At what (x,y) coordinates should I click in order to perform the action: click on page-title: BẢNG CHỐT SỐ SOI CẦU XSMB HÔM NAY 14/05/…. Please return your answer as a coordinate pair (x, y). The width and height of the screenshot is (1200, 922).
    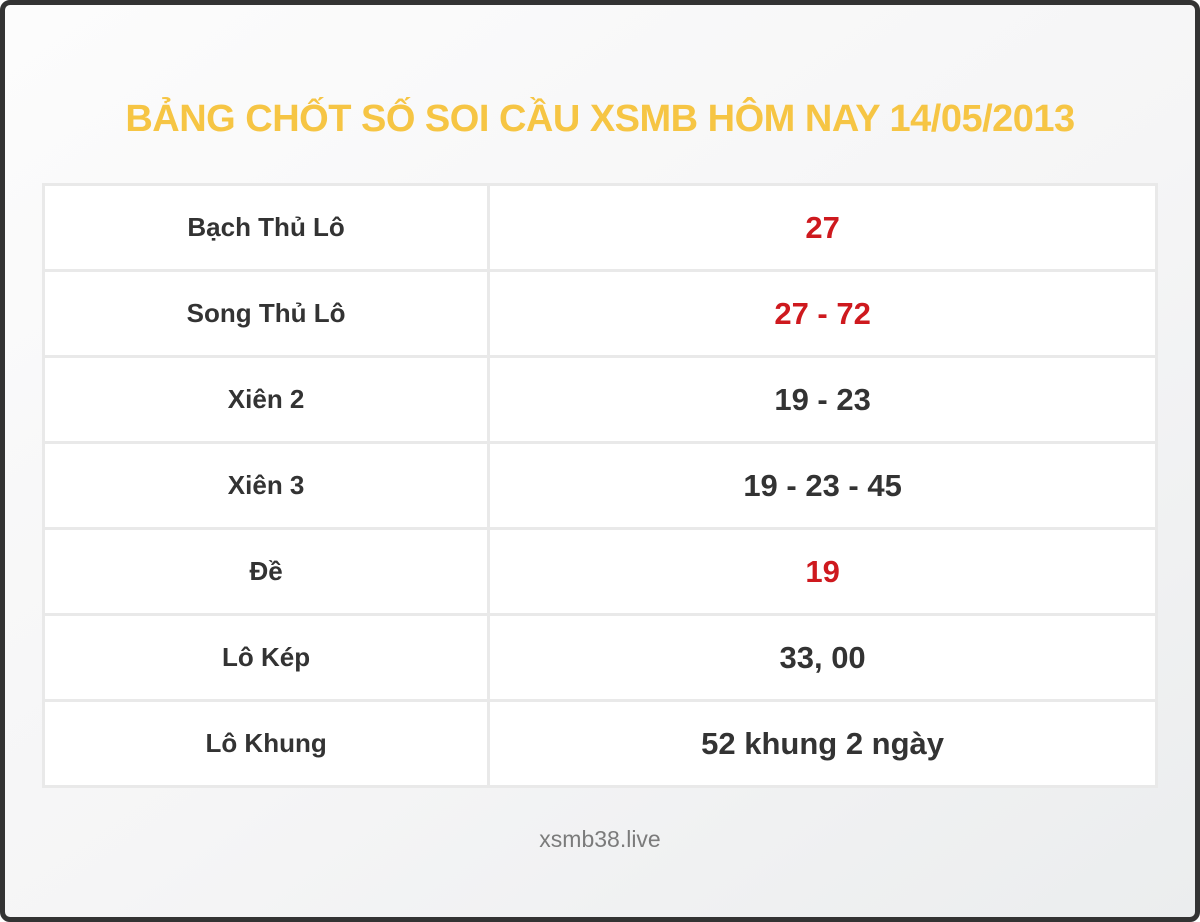
    Looking at the image, I should click on (600, 119).